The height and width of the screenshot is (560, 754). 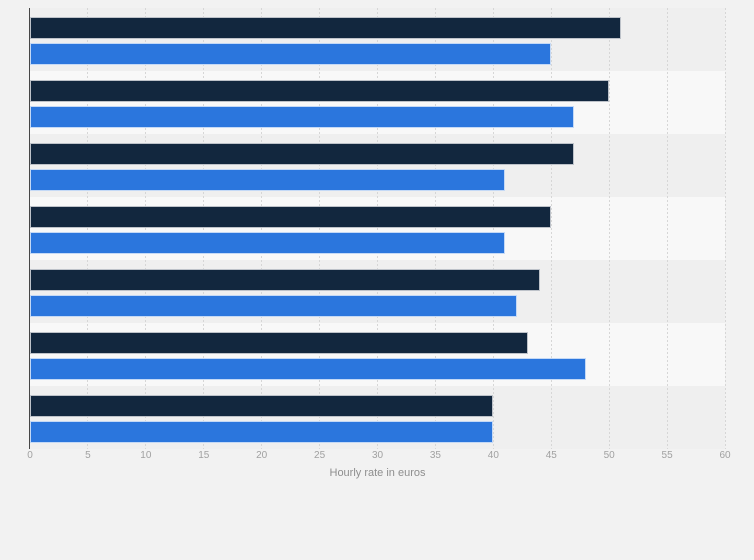 I want to click on x-tick-label: 55, so click(x=667, y=455).